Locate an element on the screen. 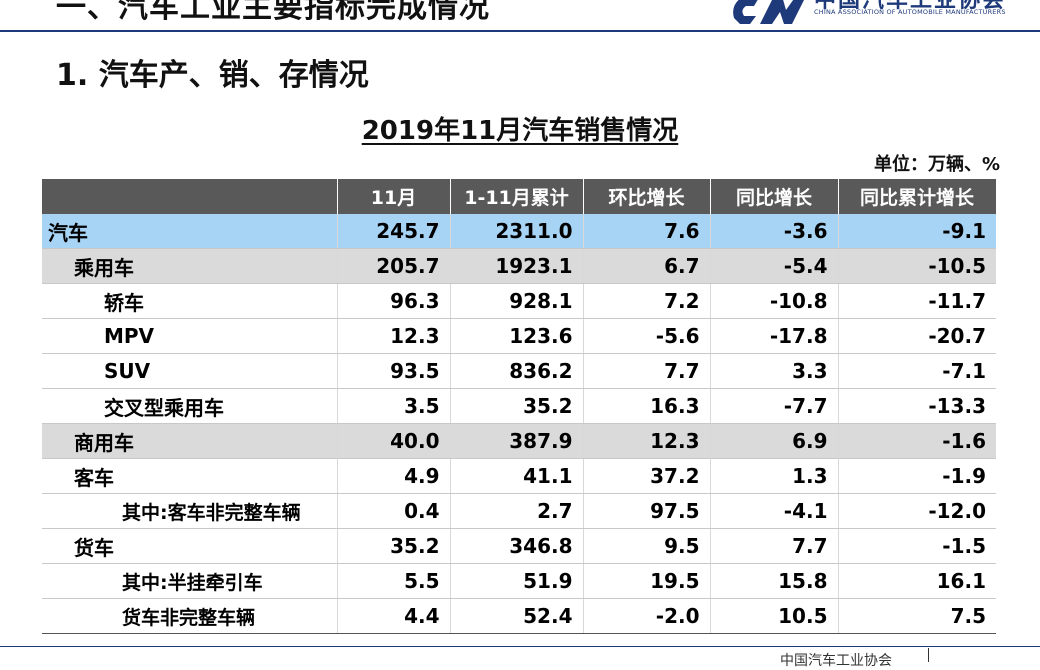 The width and height of the screenshot is (1040, 670). cell-cumulative: 41.1 is located at coordinates (516, 476).